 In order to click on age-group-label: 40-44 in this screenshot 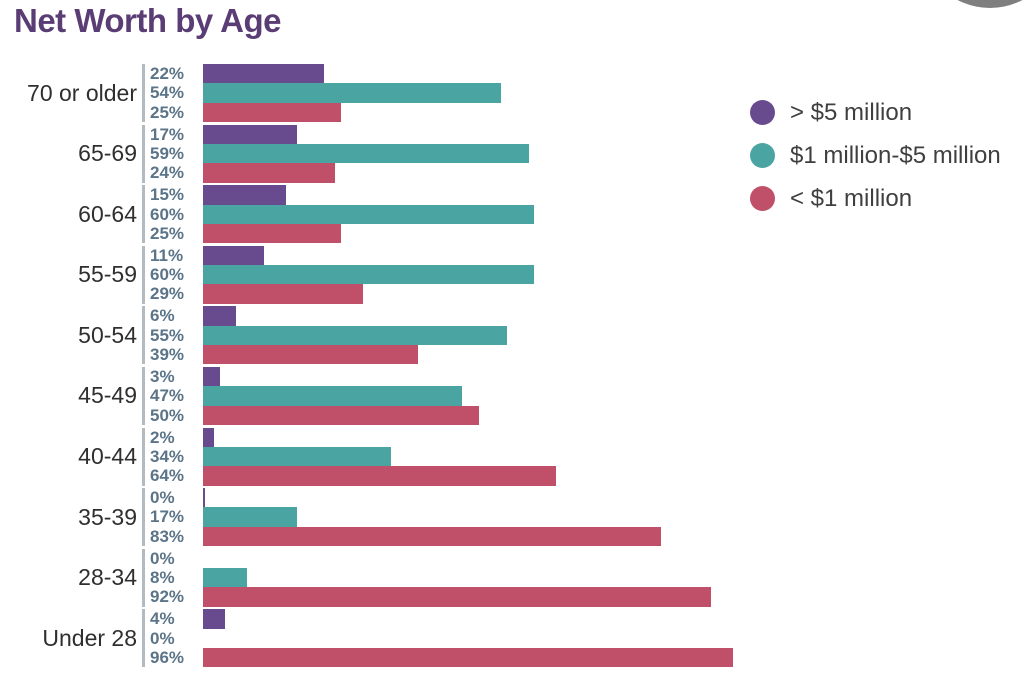, I will do `click(107, 456)`.